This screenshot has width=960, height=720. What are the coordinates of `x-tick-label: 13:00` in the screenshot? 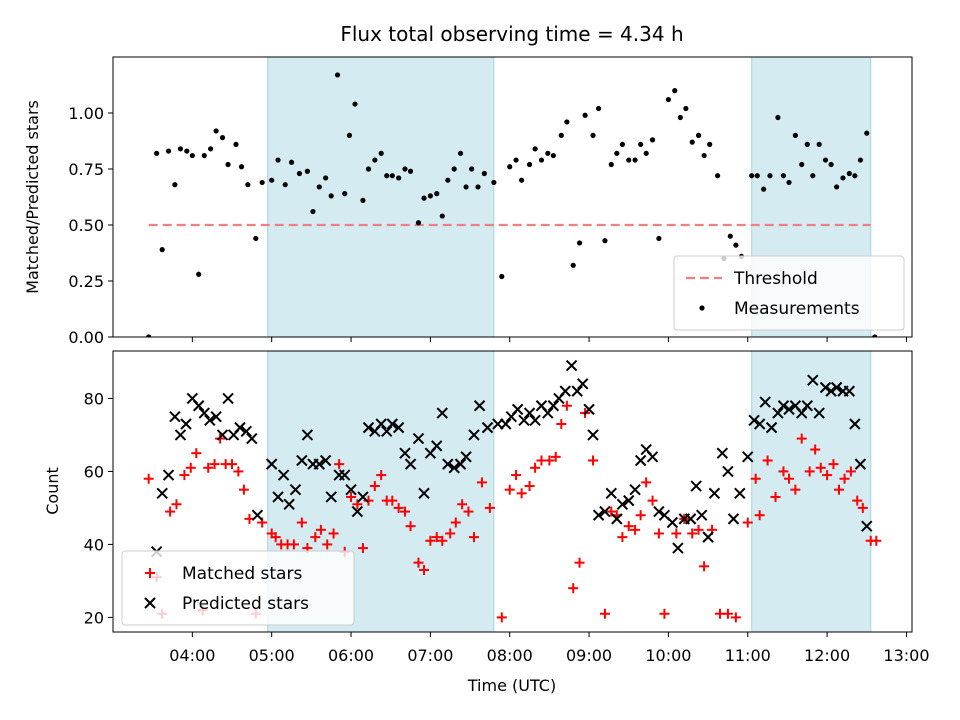 It's located at (906, 655).